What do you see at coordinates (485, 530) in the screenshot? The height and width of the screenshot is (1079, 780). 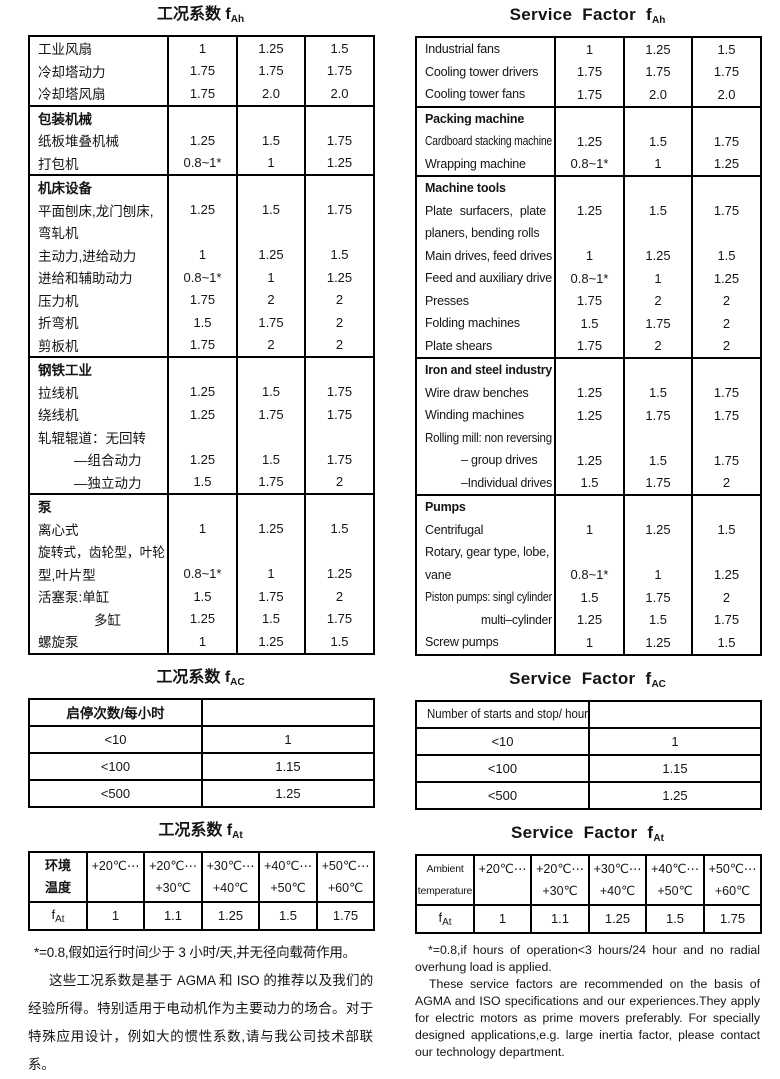 I see `row-label-cell: Centrifugal` at bounding box center [485, 530].